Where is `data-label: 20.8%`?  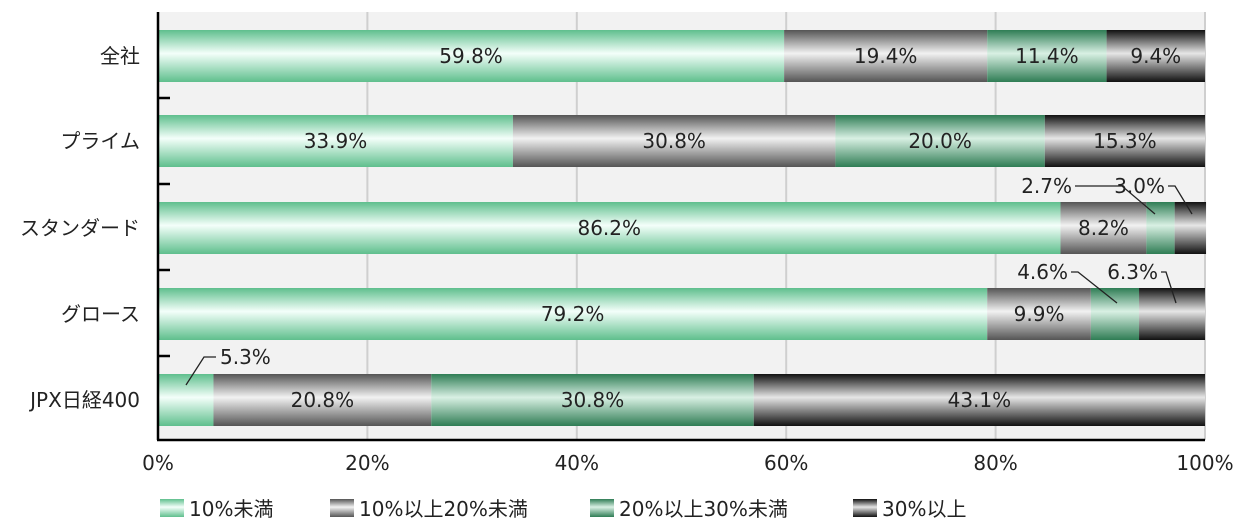 data-label: 20.8% is located at coordinates (323, 400).